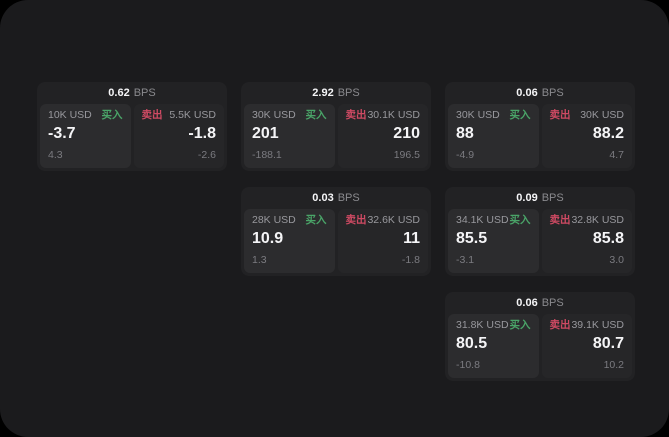  What do you see at coordinates (289, 241) in the screenshot?
I see `buy-panel: 28K USD 买入 10.9 1.3` at bounding box center [289, 241].